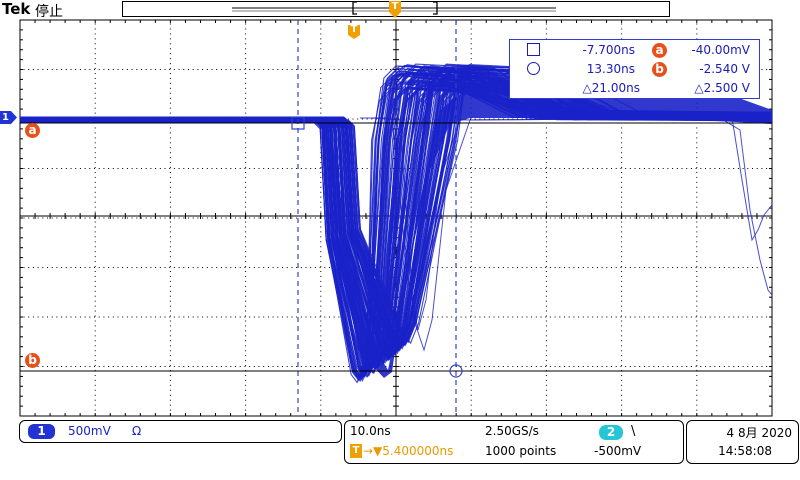  Describe the element at coordinates (533, 68) in the screenshot. I see `circle-cursor-icon` at that location.